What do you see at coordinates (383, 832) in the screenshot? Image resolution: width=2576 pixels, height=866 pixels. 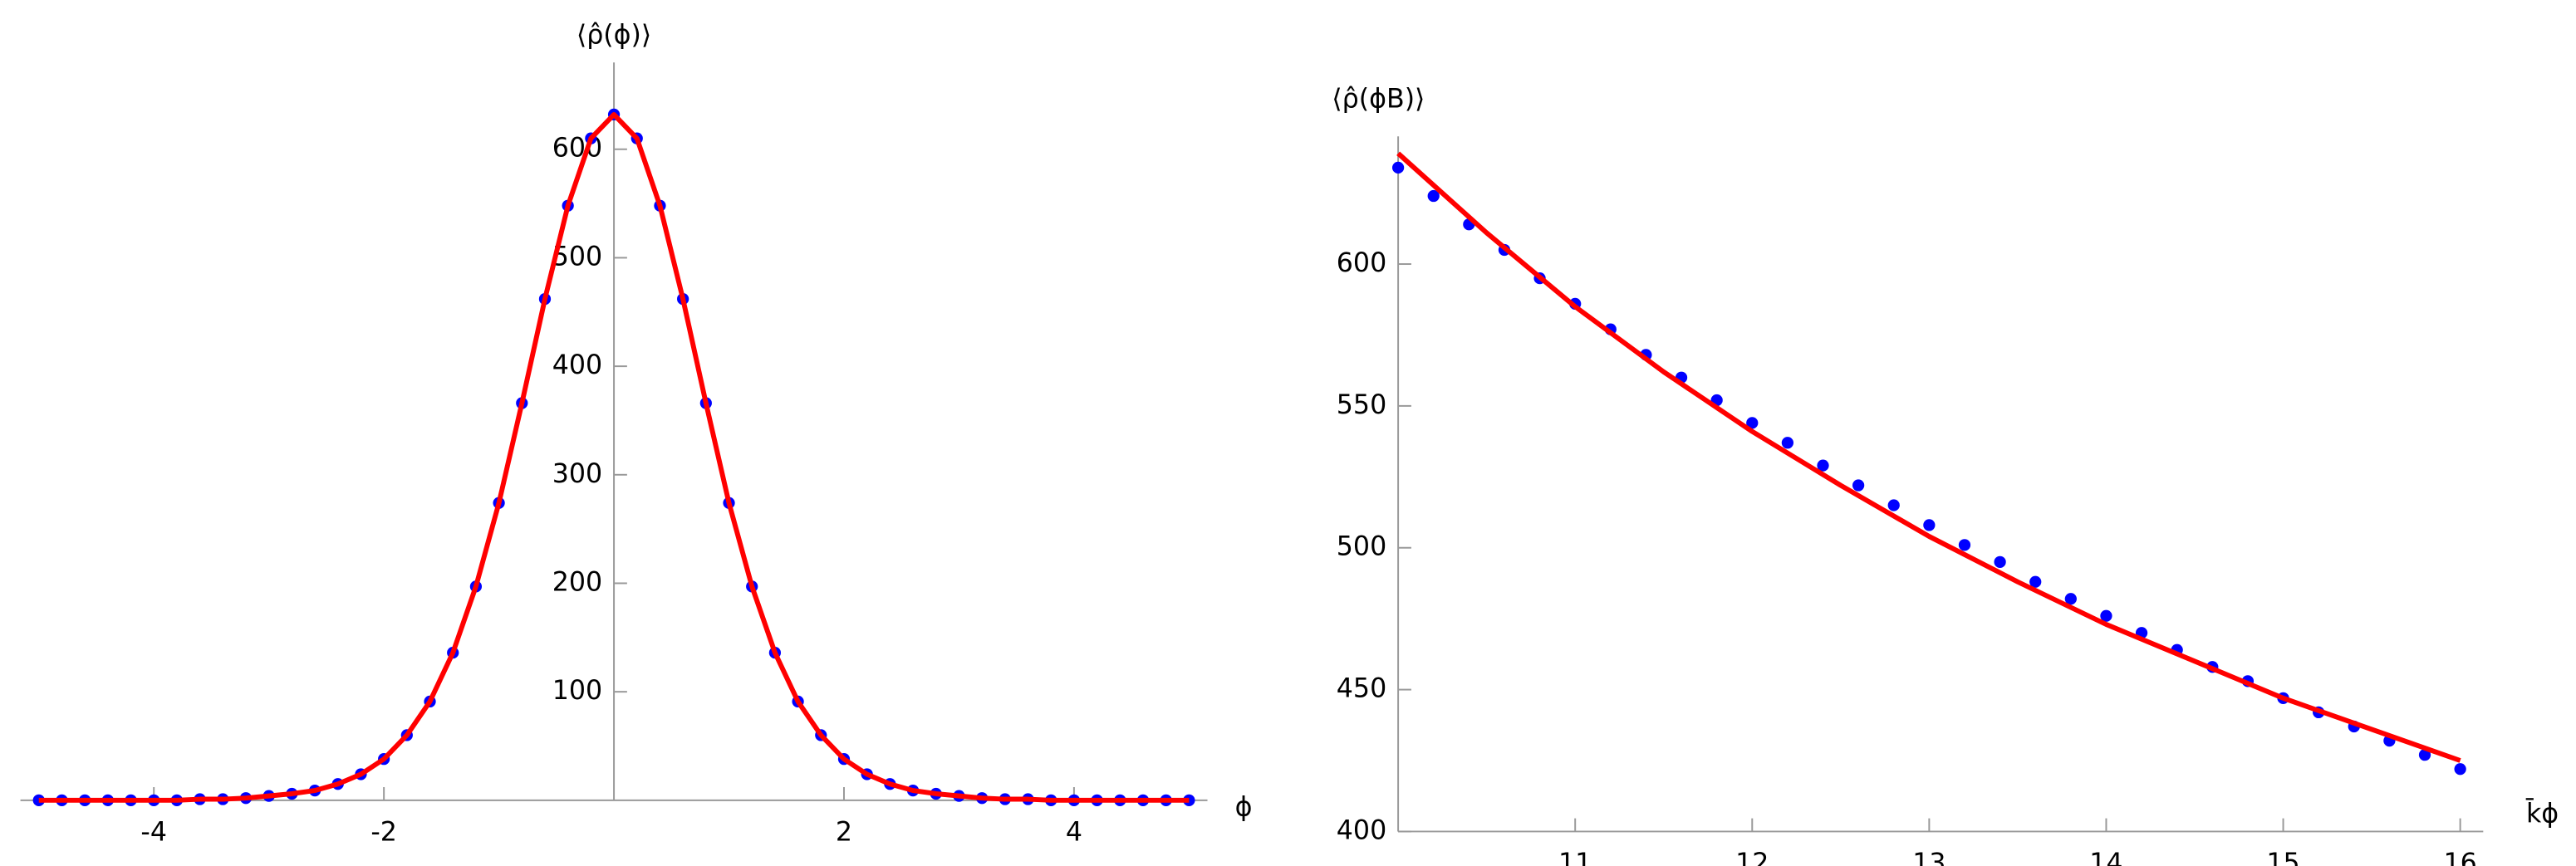 I see `x-tick-label: -2` at bounding box center [383, 832].